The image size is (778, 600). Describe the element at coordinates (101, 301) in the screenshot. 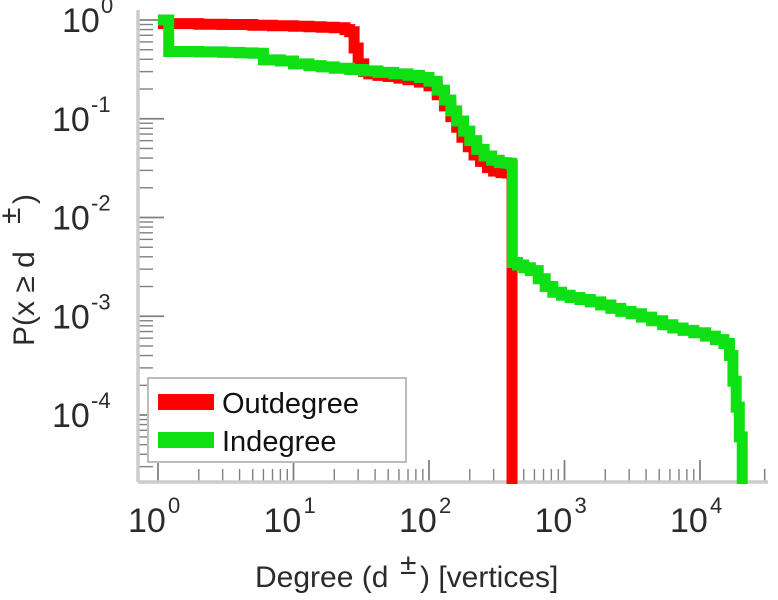

I see `y-tick-label-exponent: -3` at that location.